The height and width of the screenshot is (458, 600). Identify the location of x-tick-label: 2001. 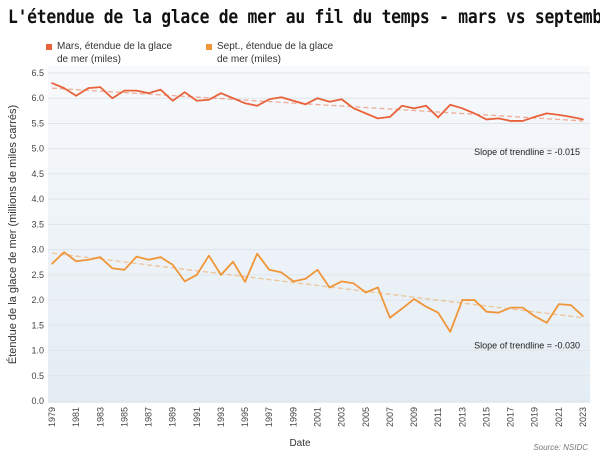
(318, 417).